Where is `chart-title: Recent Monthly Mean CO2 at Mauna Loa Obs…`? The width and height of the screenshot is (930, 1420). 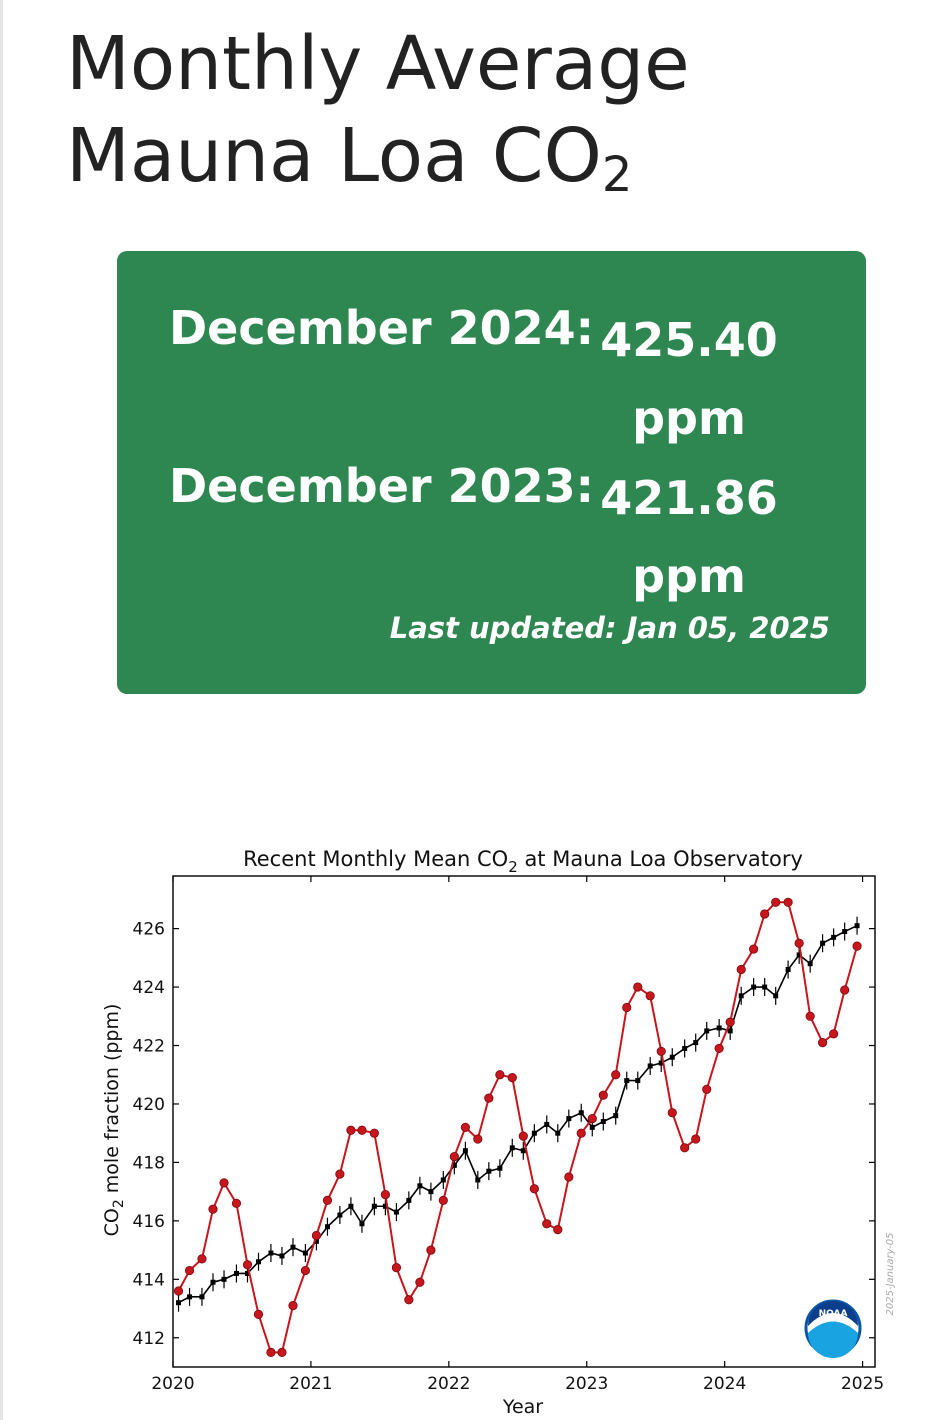 chart-title: Recent Monthly Mean CO2 at Mauna Loa Obs… is located at coordinates (523, 861).